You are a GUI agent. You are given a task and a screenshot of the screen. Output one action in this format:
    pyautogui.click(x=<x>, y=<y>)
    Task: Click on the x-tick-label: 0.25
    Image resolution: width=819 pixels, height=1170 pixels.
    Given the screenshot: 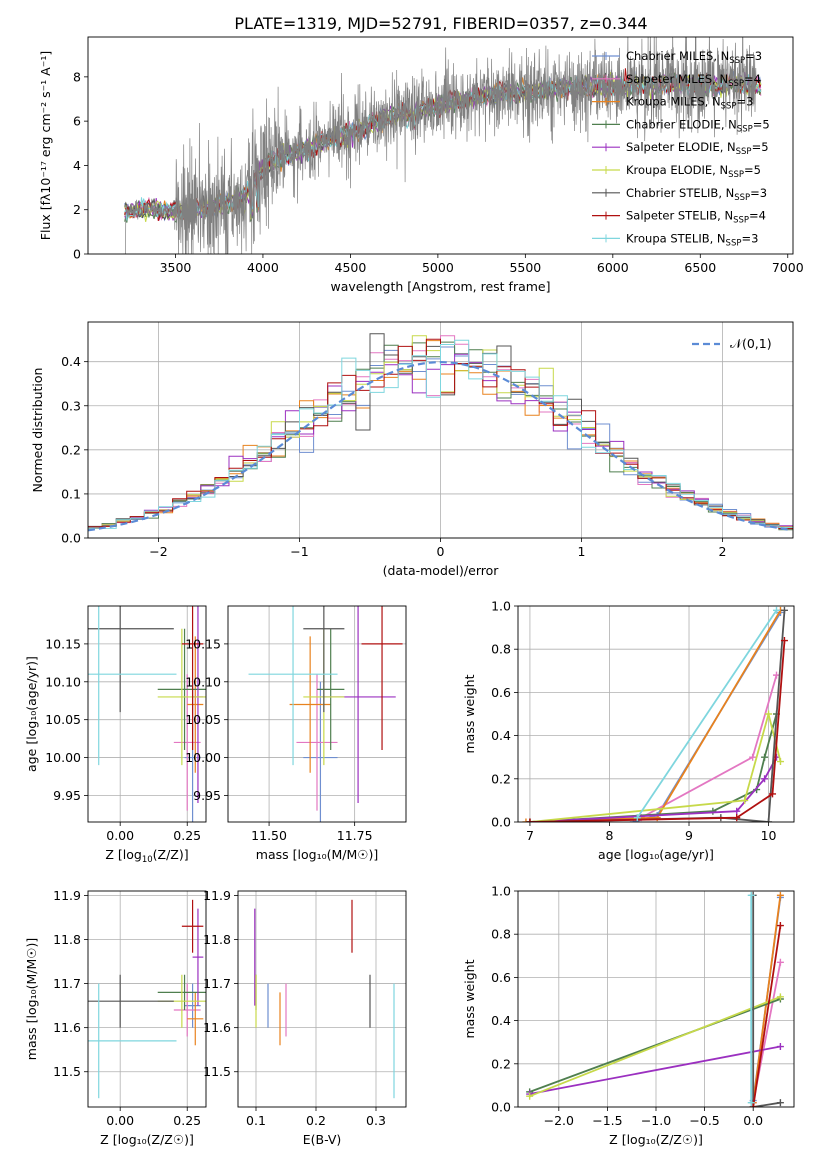 What is the action you would take?
    pyautogui.click(x=187, y=835)
    